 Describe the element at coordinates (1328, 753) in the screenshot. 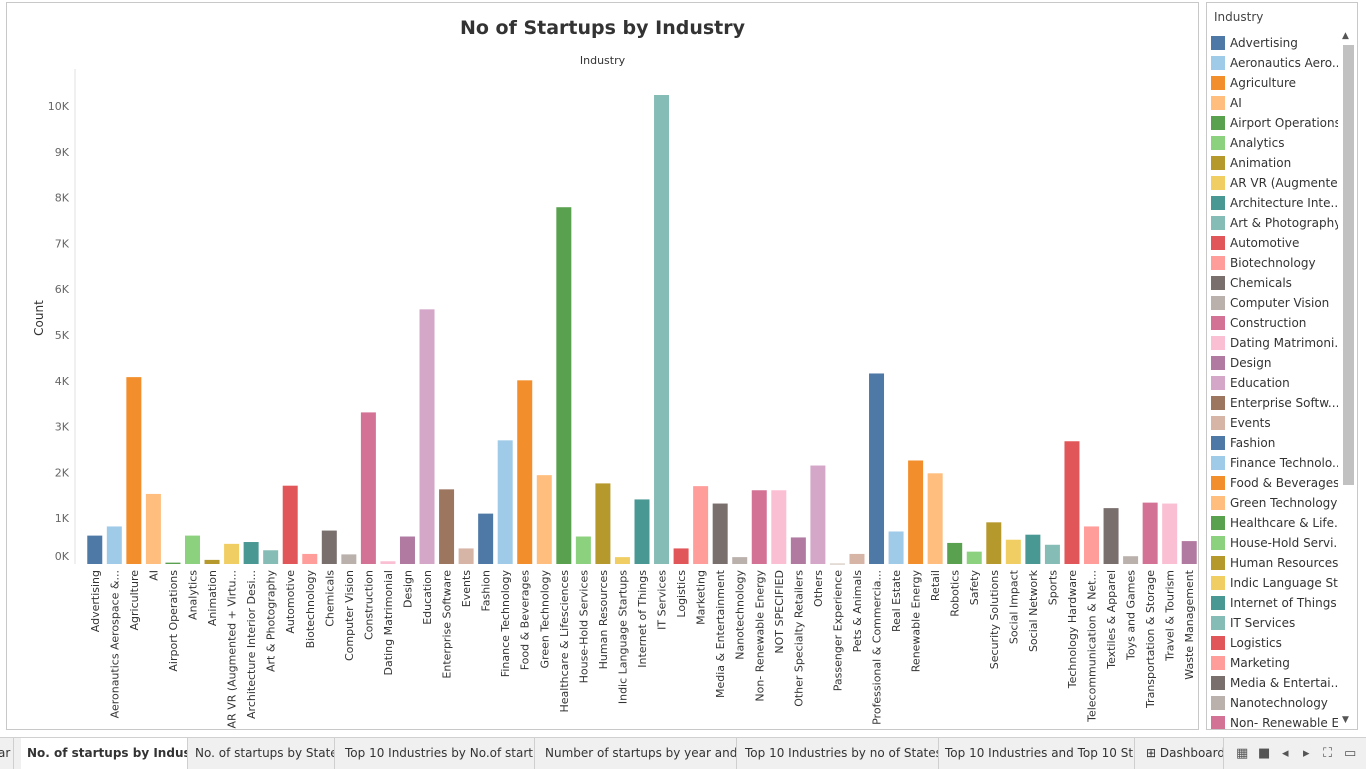

I see `fit-screen-icon: ⛶` at that location.